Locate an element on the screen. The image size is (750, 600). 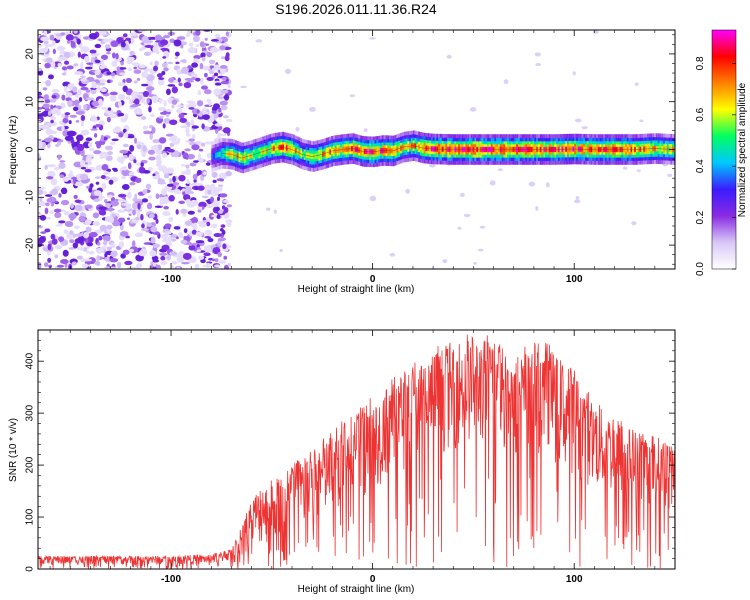
x-tick-label: -100 is located at coordinates (171, 579).